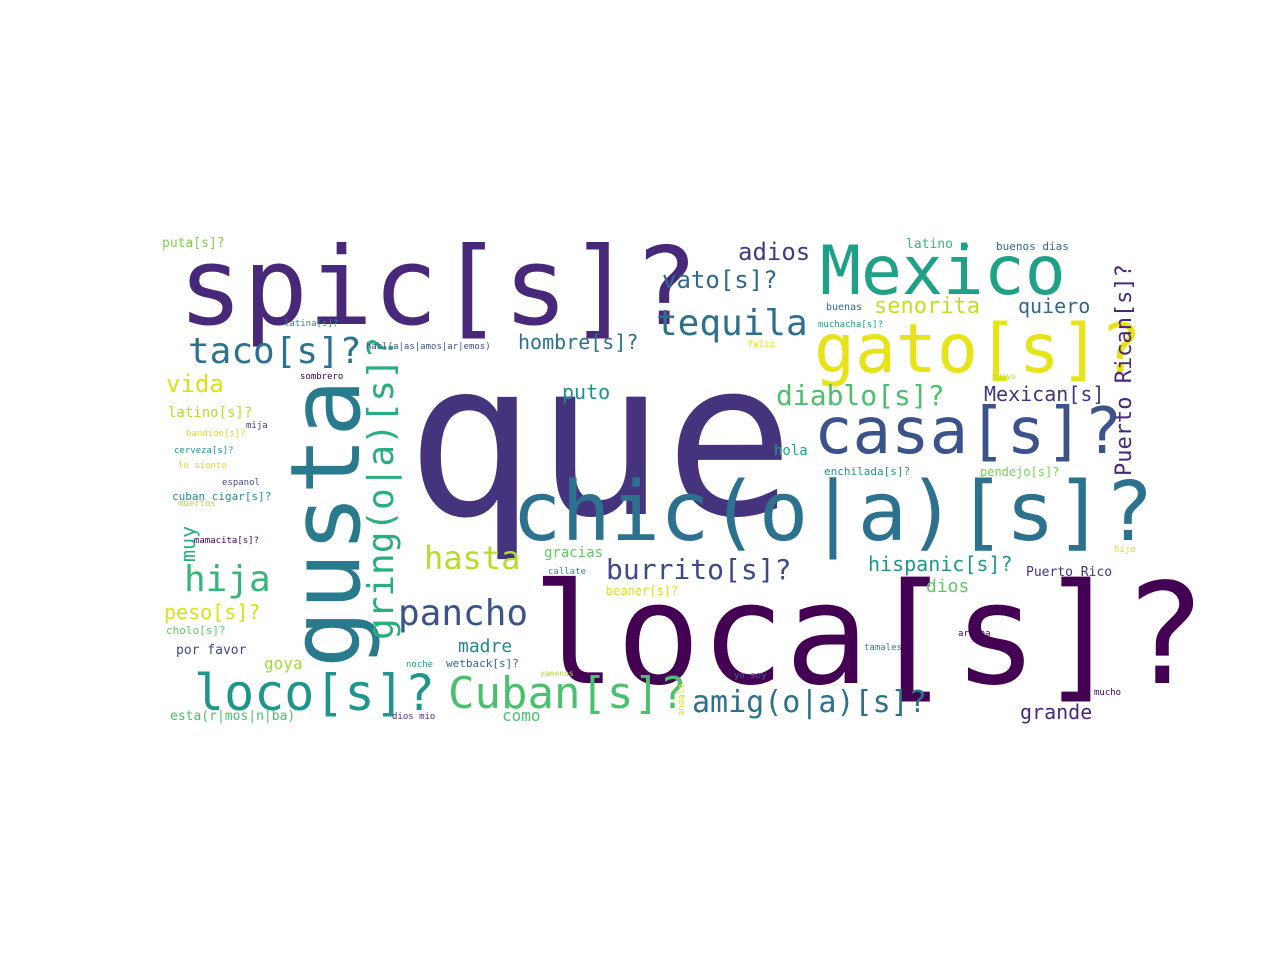 The width and height of the screenshot is (1280, 960). What do you see at coordinates (195, 384) in the screenshot?
I see `word-vida: vida` at bounding box center [195, 384].